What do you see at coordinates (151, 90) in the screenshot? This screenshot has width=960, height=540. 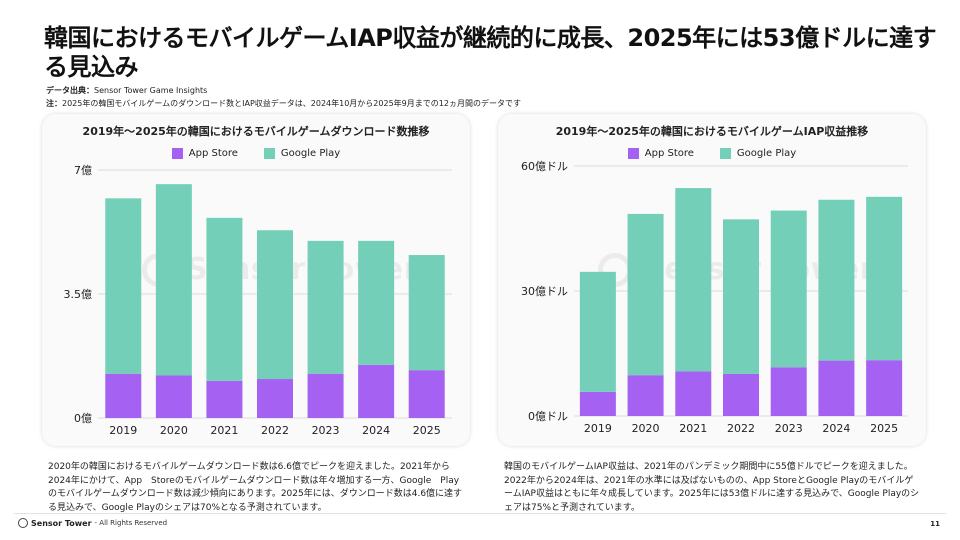 I see `source-value: Sensor Tower Game Insights` at bounding box center [151, 90].